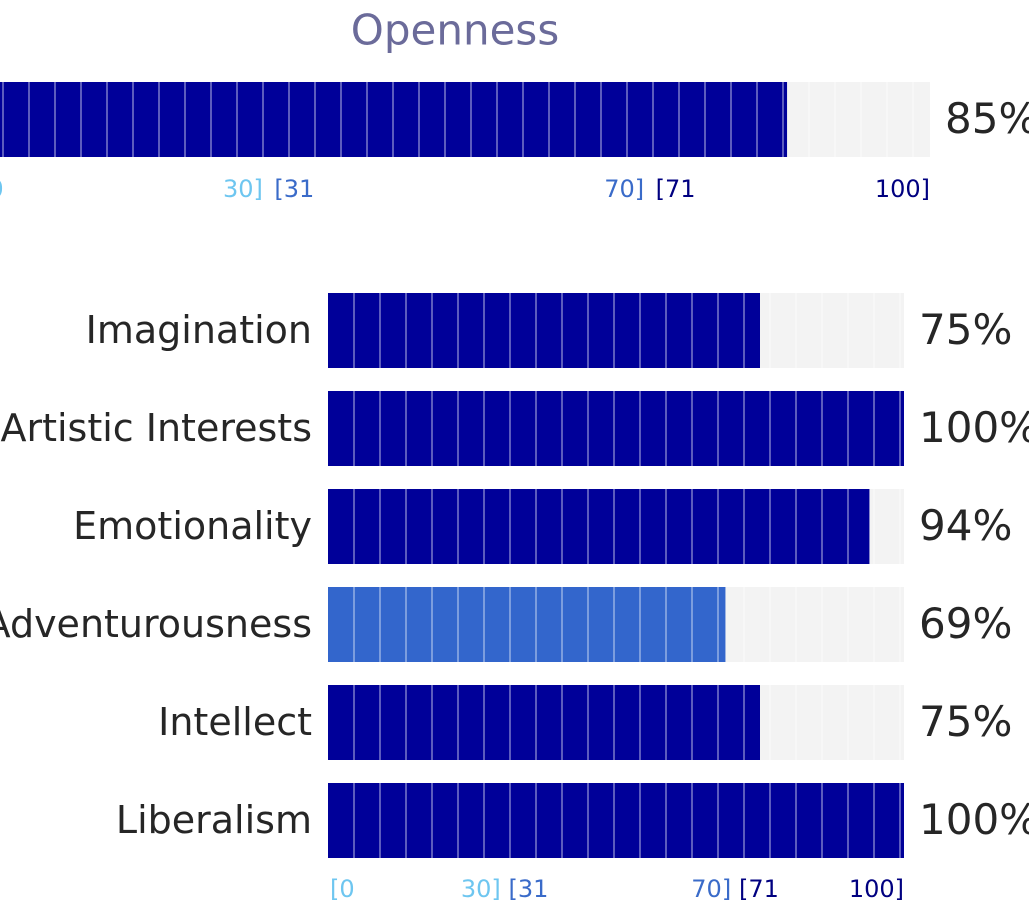 Image resolution: width=1029 pixels, height=914 pixels. Describe the element at coordinates (156, 624) in the screenshot. I see `category-label: Adventurousness` at that location.